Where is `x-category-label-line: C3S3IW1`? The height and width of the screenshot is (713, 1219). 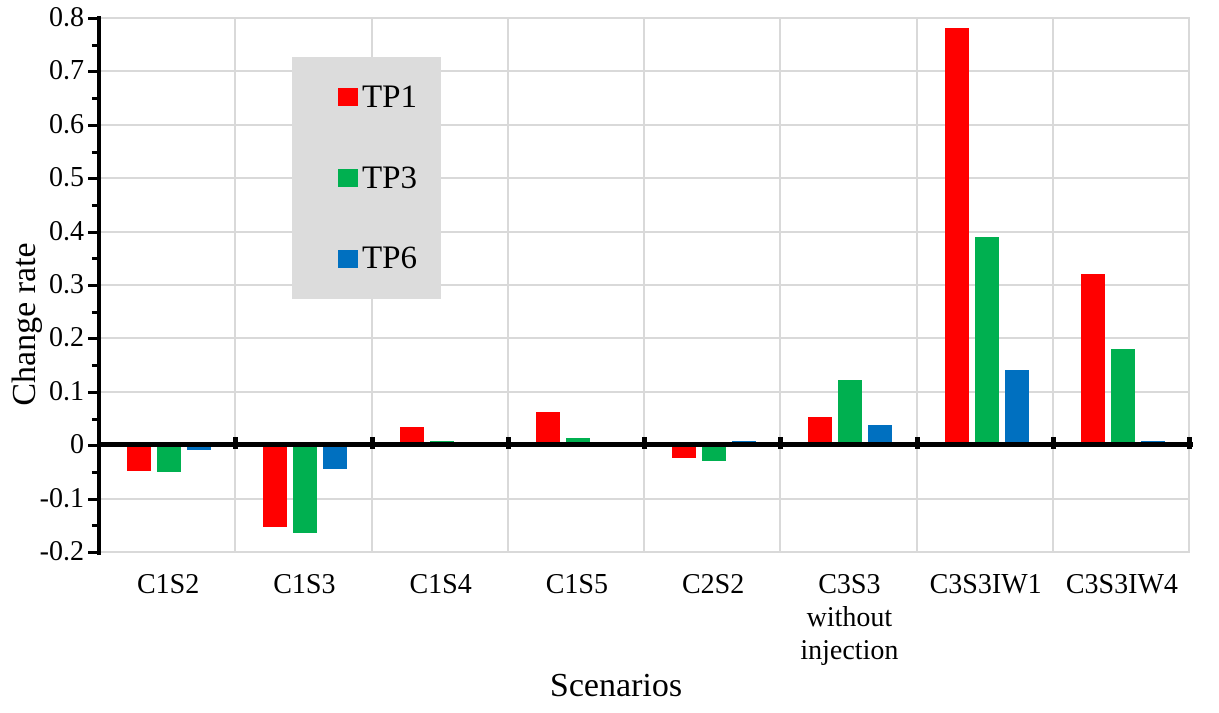 x-category-label-line: C3S3IW1 is located at coordinates (985, 584).